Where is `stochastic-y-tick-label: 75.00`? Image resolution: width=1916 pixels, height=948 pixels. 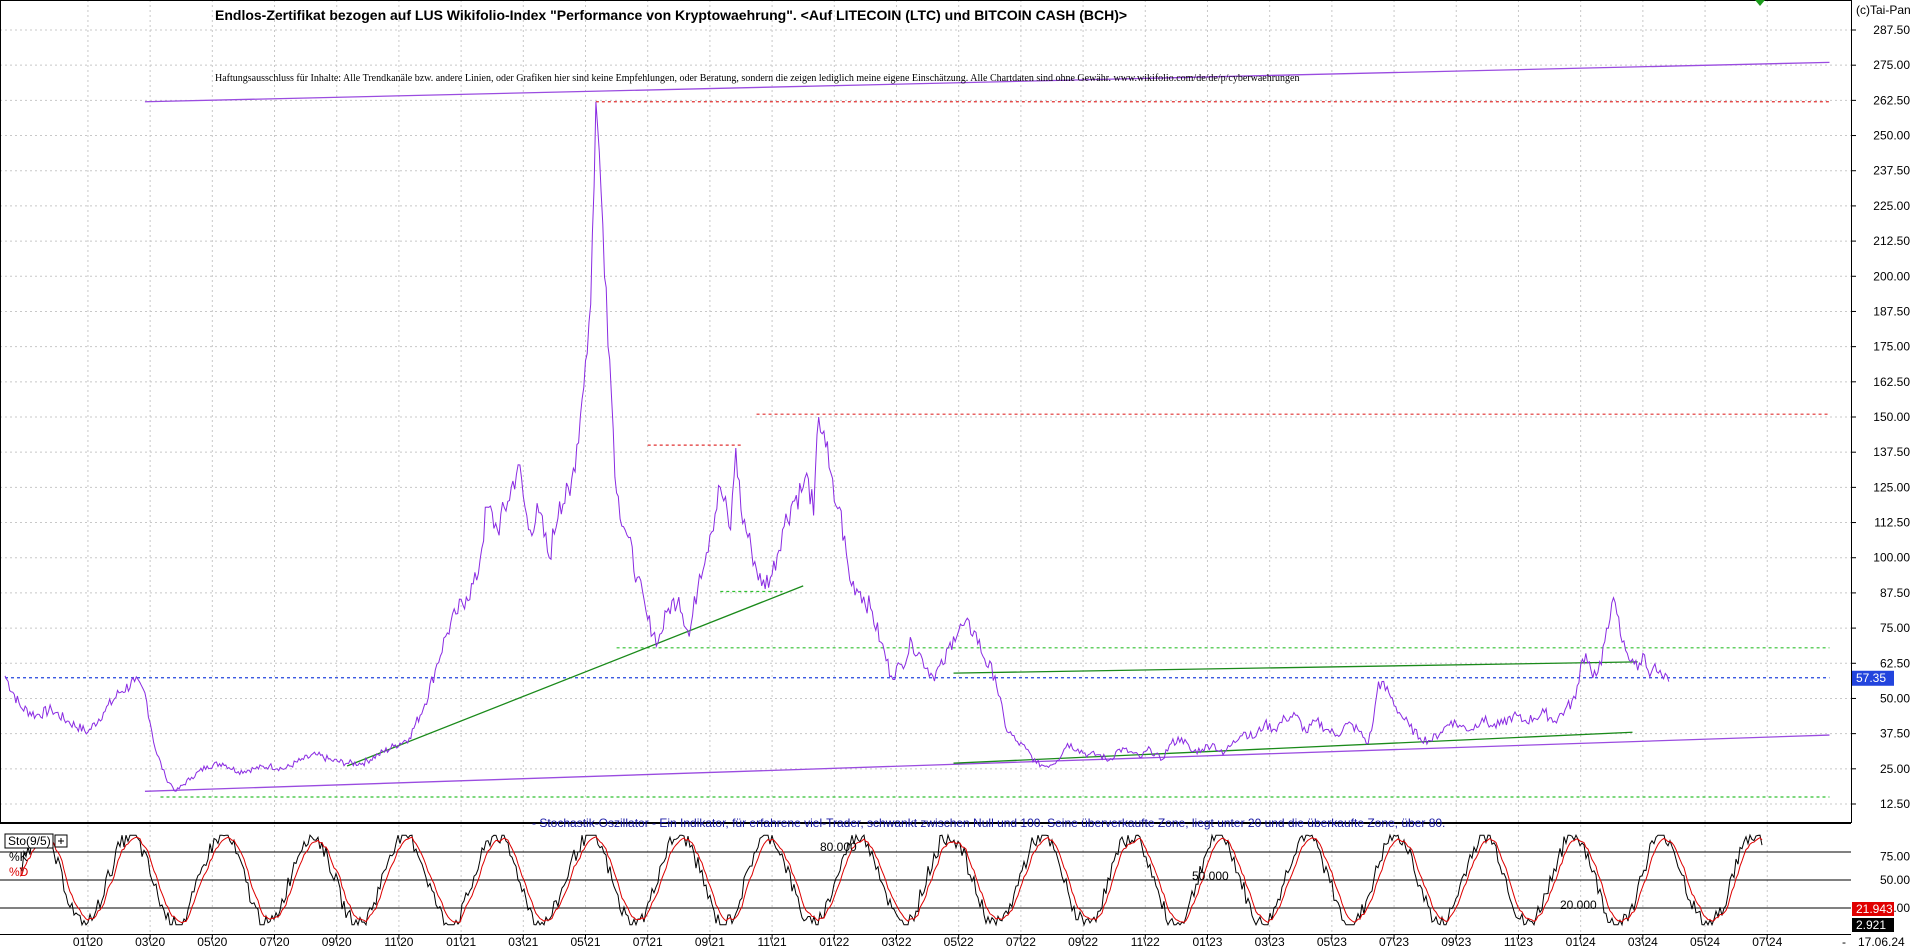 stochastic-y-tick-label: 75.00 is located at coordinates (1895, 857).